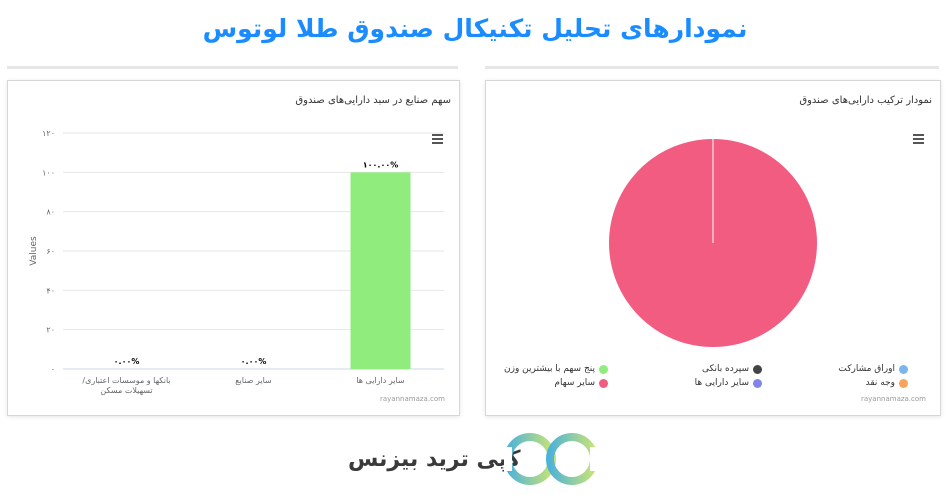  What do you see at coordinates (34, 251) in the screenshot?
I see `y-axis-label: Values` at bounding box center [34, 251].